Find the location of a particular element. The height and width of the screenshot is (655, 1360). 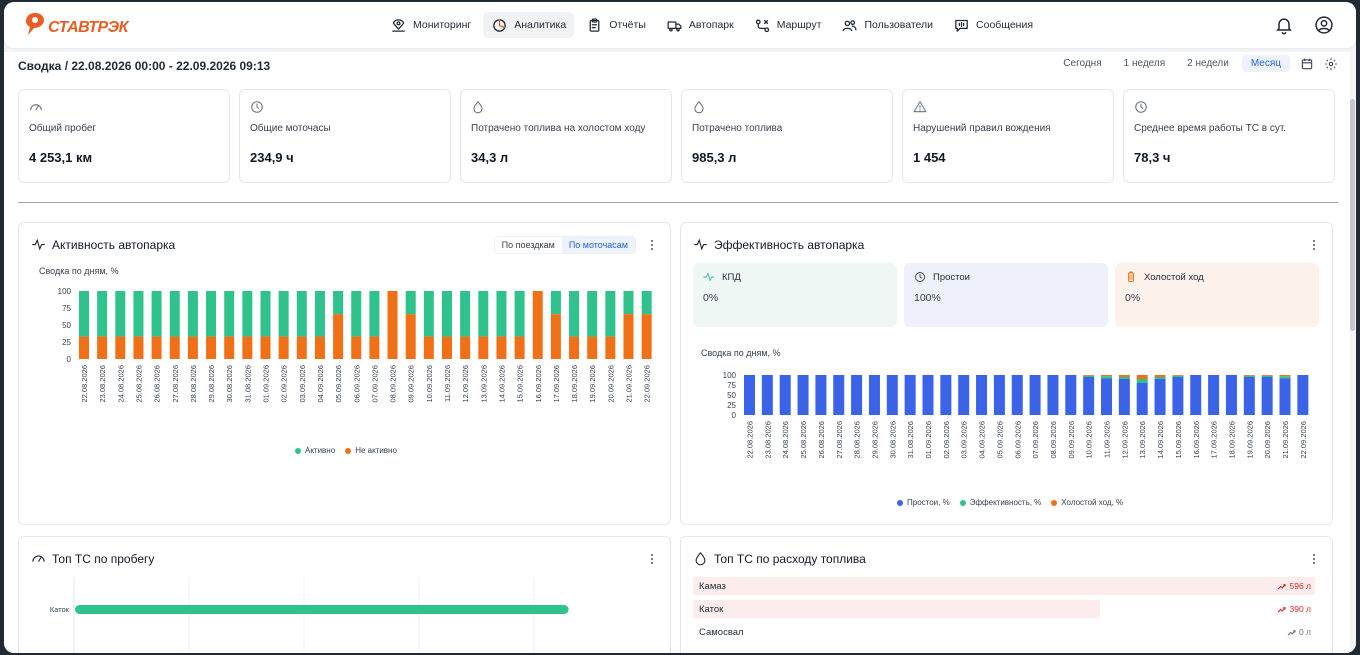

fuel-row: Каток 390 л is located at coordinates (1004, 609).